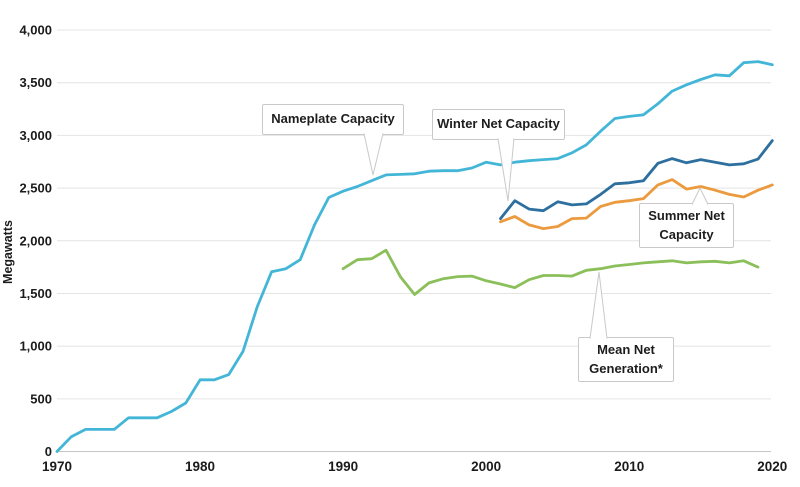 This screenshot has height=487, width=800. Describe the element at coordinates (8, 252) in the screenshot. I see `y-axis-title: Megawatts` at that location.